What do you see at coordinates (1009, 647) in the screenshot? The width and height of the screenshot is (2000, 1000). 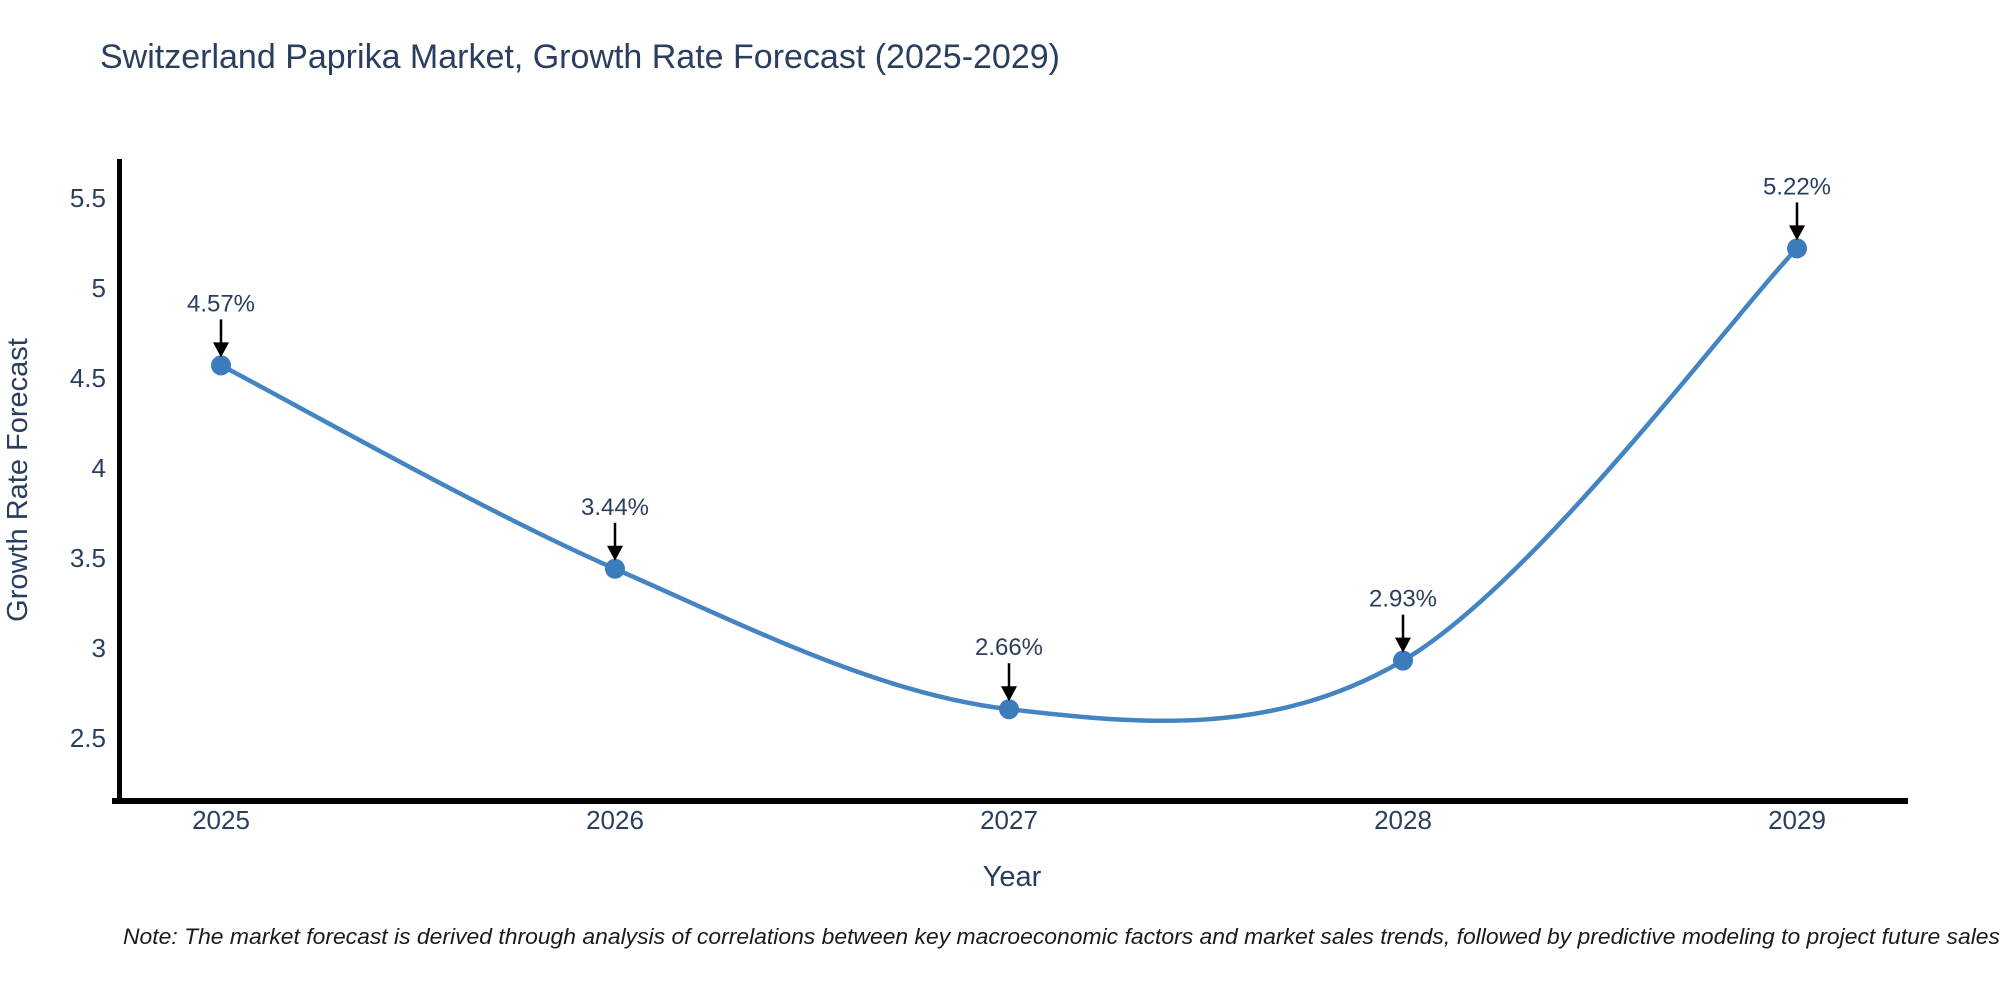 I see `point-annotation-label: 2.66%` at bounding box center [1009, 647].